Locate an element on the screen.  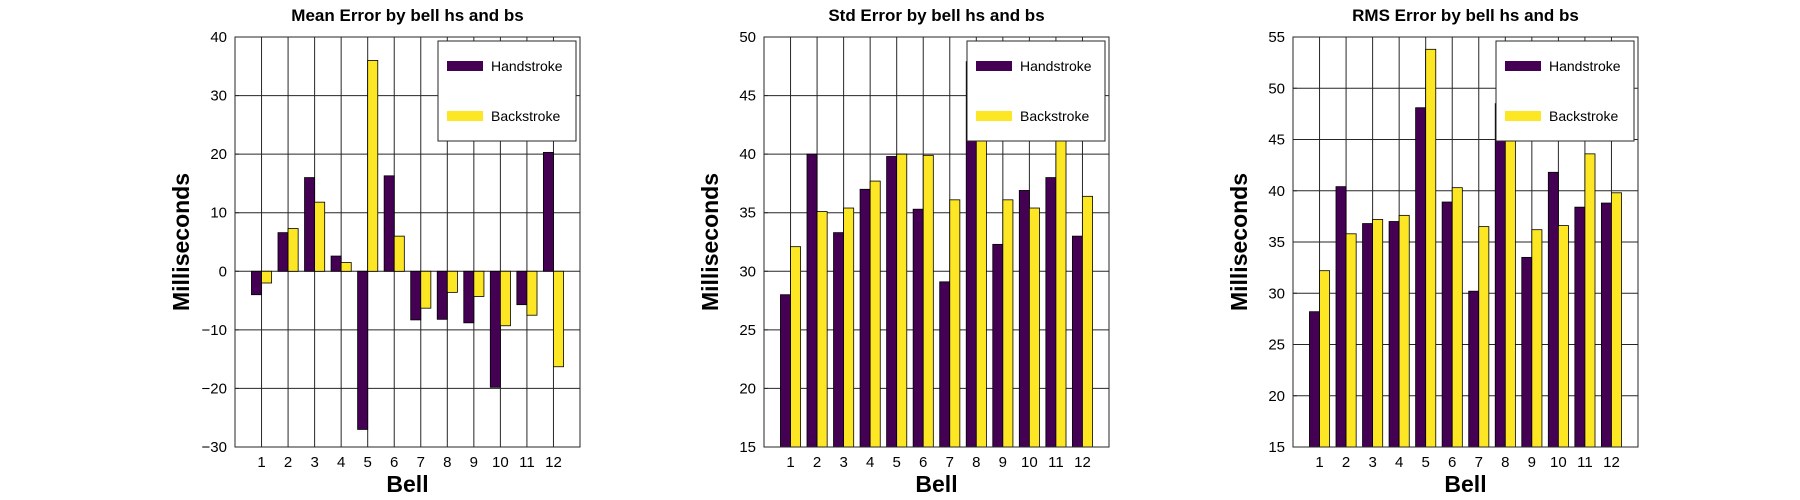
chart-title: RMS Error by bell hs and bs is located at coordinates (1465, 15).